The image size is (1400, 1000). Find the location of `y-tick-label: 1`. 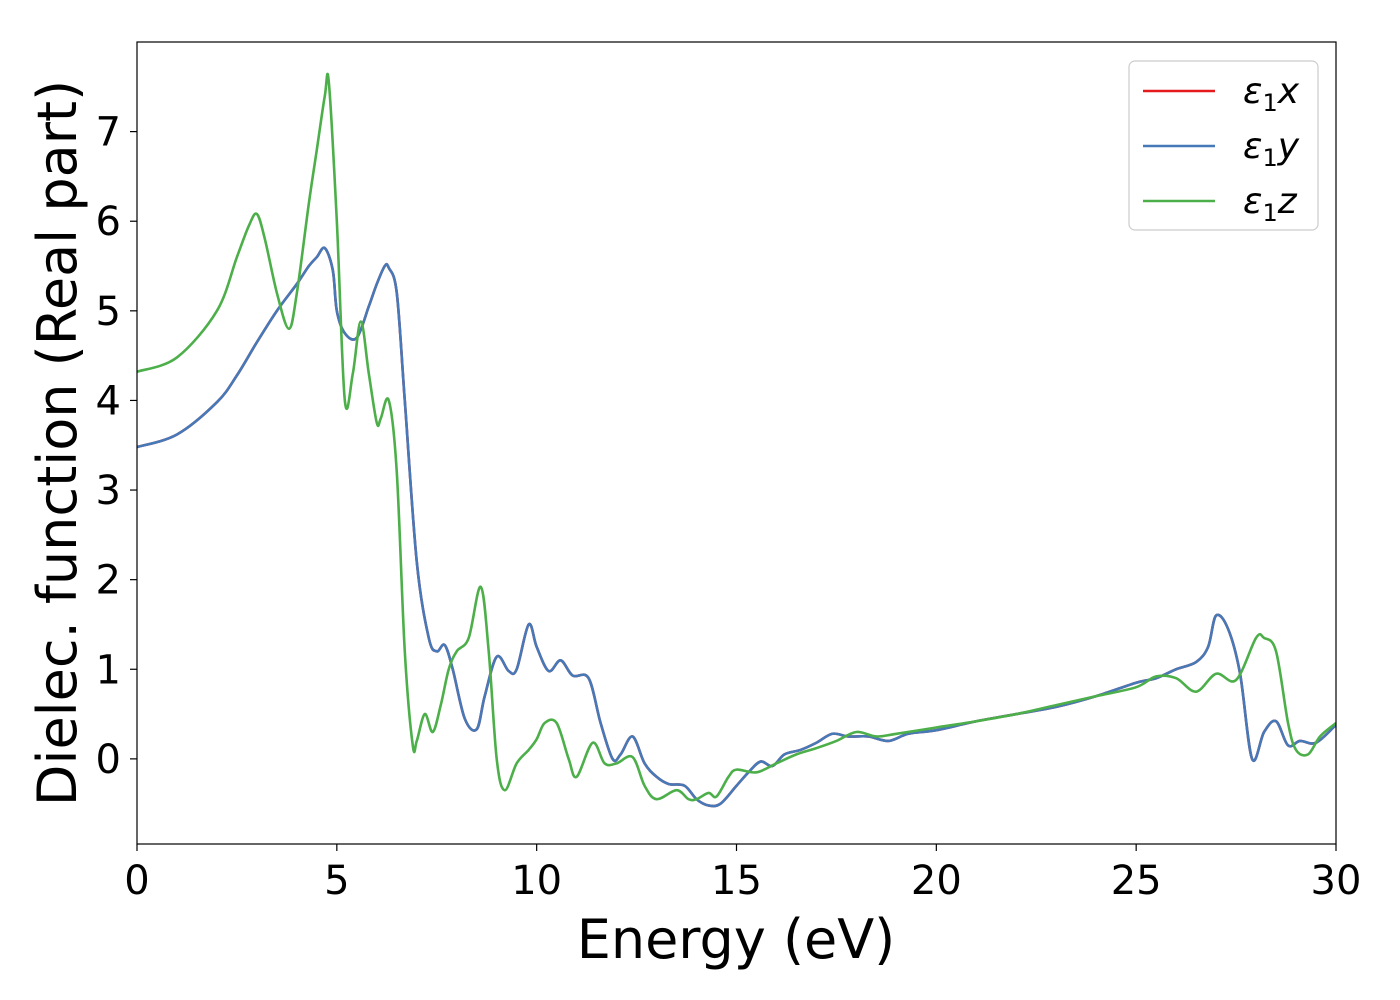

y-tick-label: 1 is located at coordinates (108, 670).